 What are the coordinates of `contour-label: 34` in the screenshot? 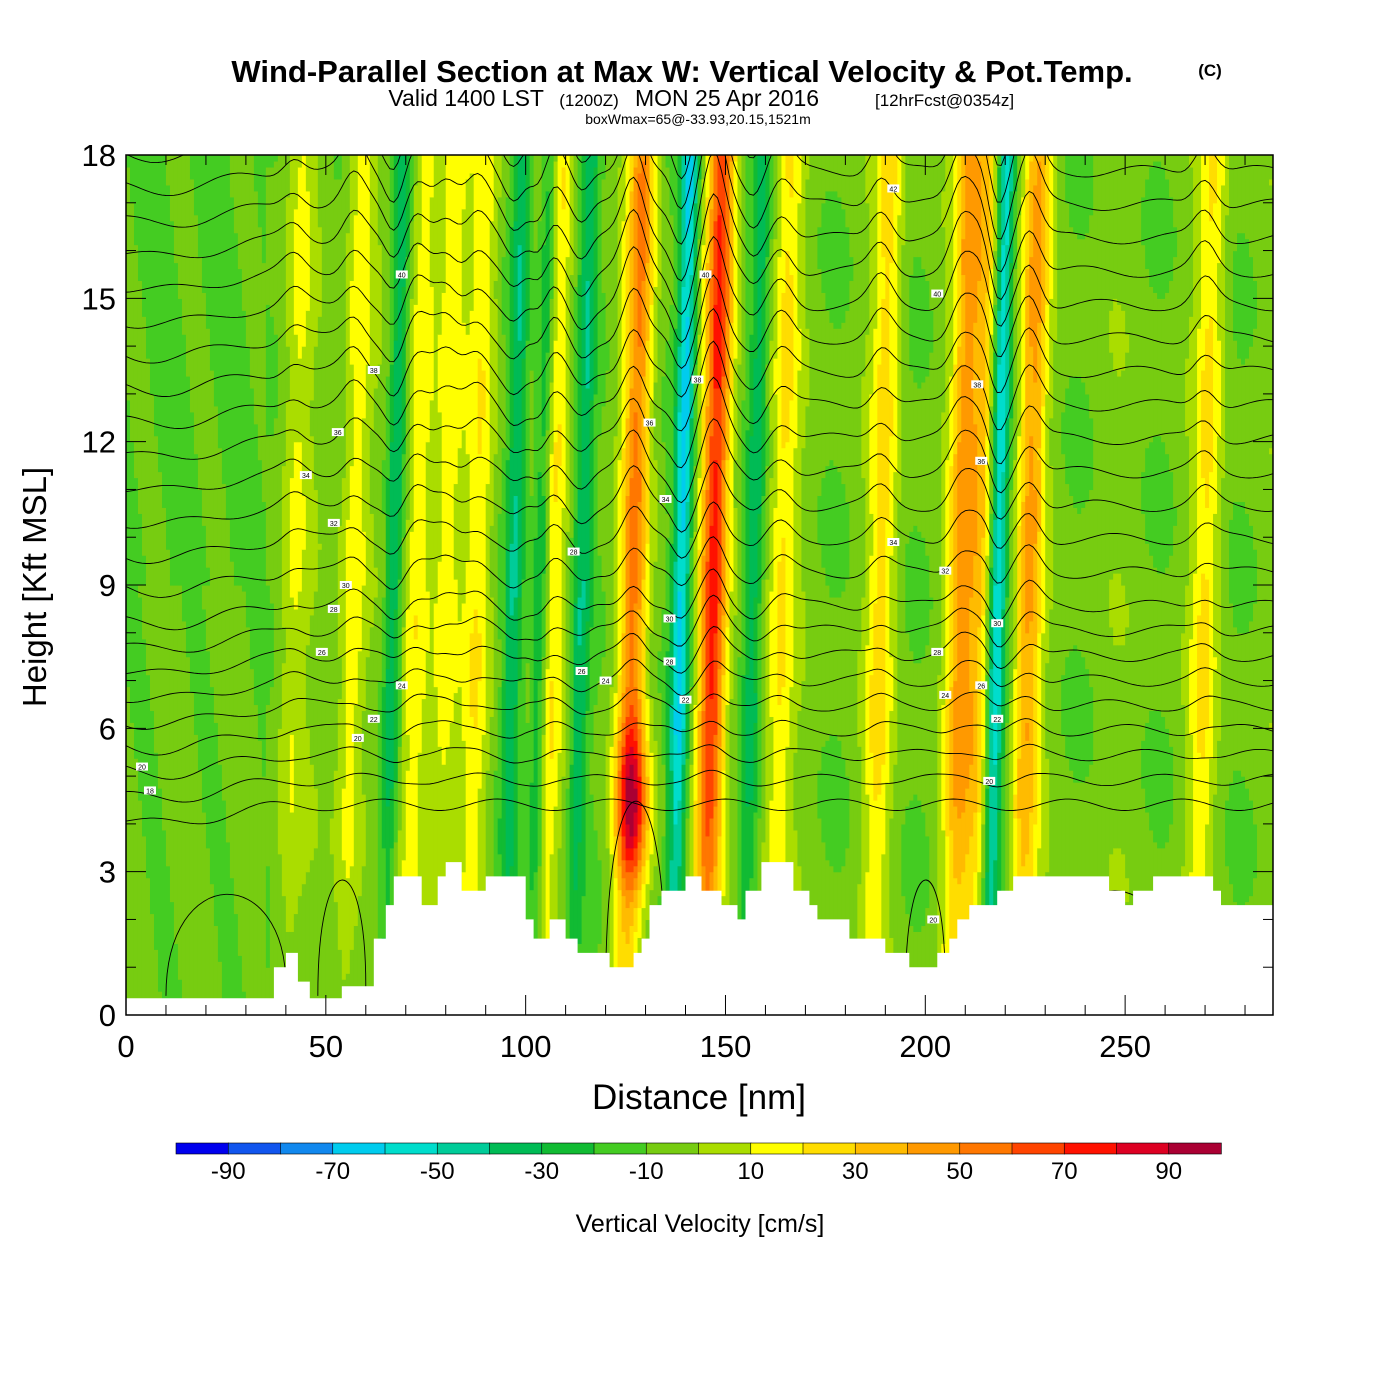 It's located at (306, 476).